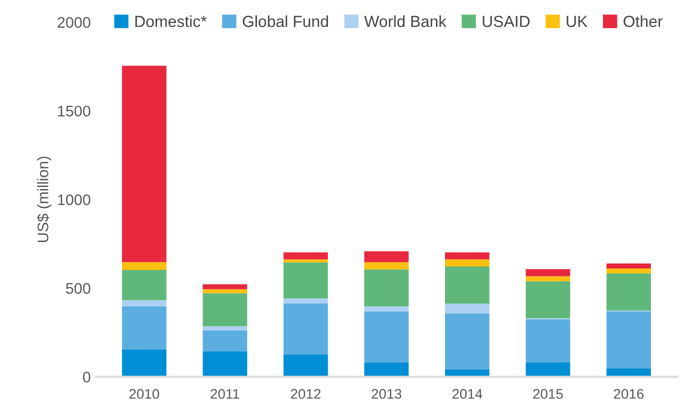 This screenshot has width=684, height=403. I want to click on y-axis-title: US$ (million), so click(44, 199).